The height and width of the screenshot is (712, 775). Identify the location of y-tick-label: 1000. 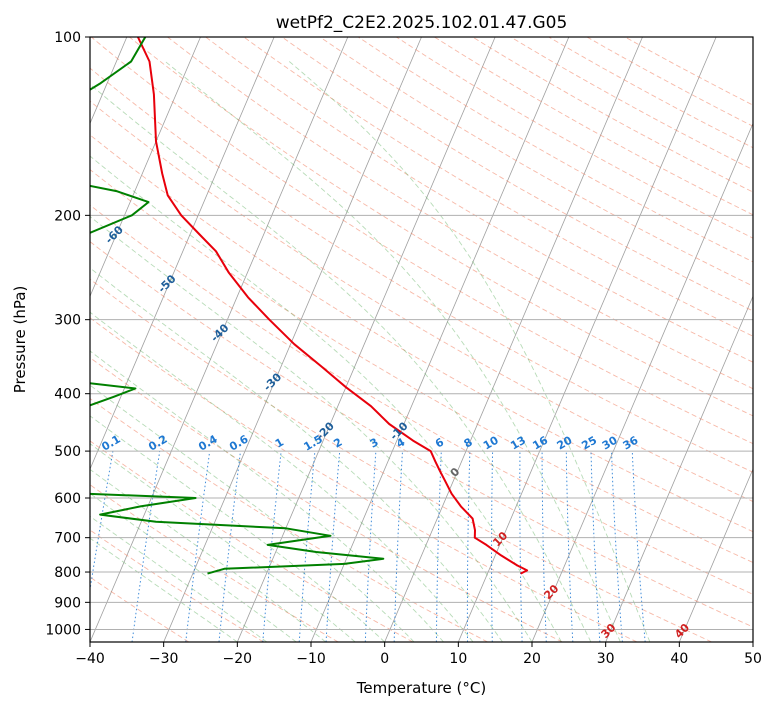
(63, 630).